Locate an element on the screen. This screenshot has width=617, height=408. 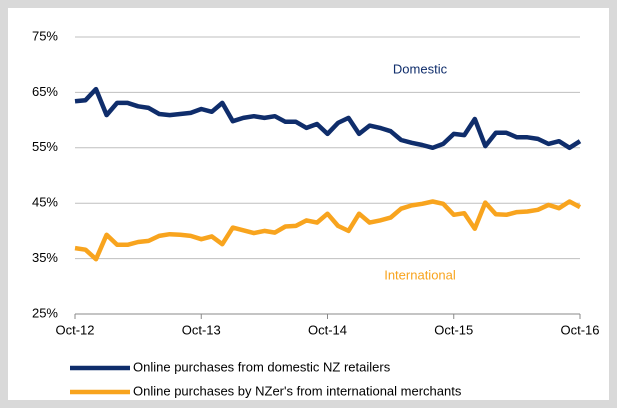
series-annotation: Domestic is located at coordinates (420, 68).